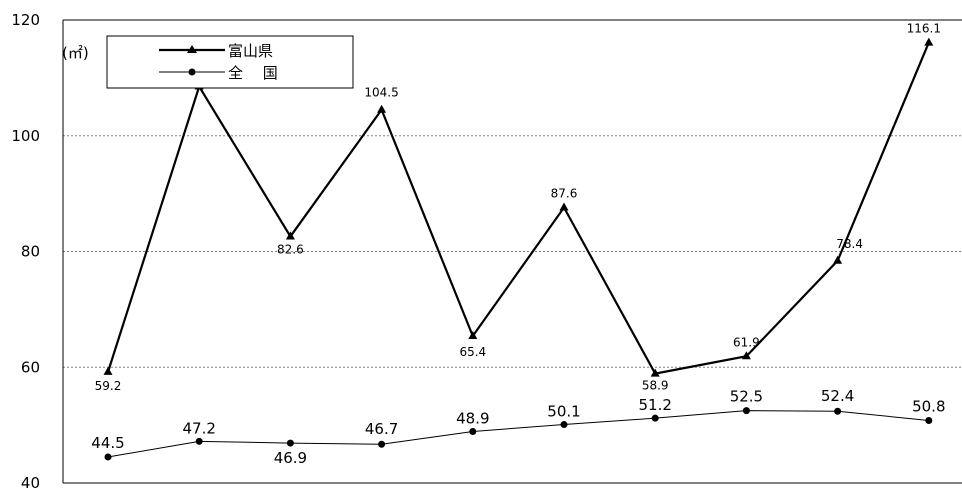 Image resolution: width=962 pixels, height=491 pixels. I want to click on data-label-toyama: 59.2, so click(108, 386).